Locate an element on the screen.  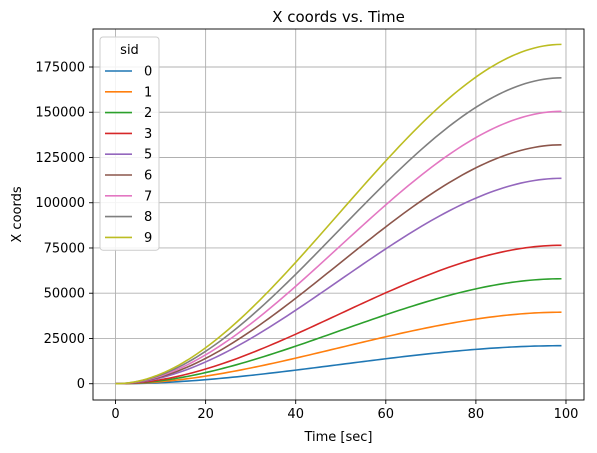
y-tick-label: 150000 is located at coordinates (60, 113).